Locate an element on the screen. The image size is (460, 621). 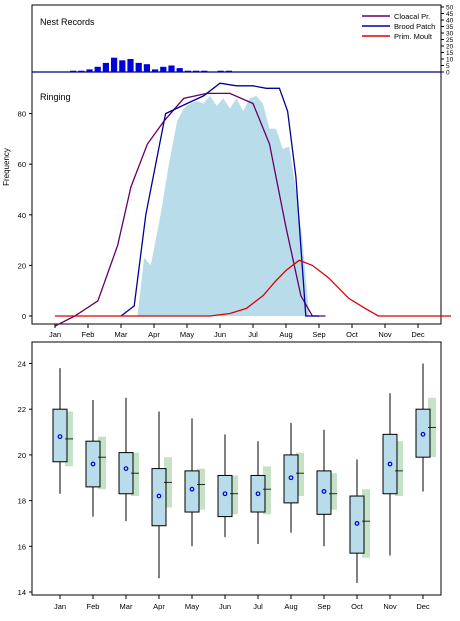
bottom-month-axis: Jan Feb Mar Apr May Jun Jul Aug Sep Oct Nov Dec is located at coordinates (242, 603).